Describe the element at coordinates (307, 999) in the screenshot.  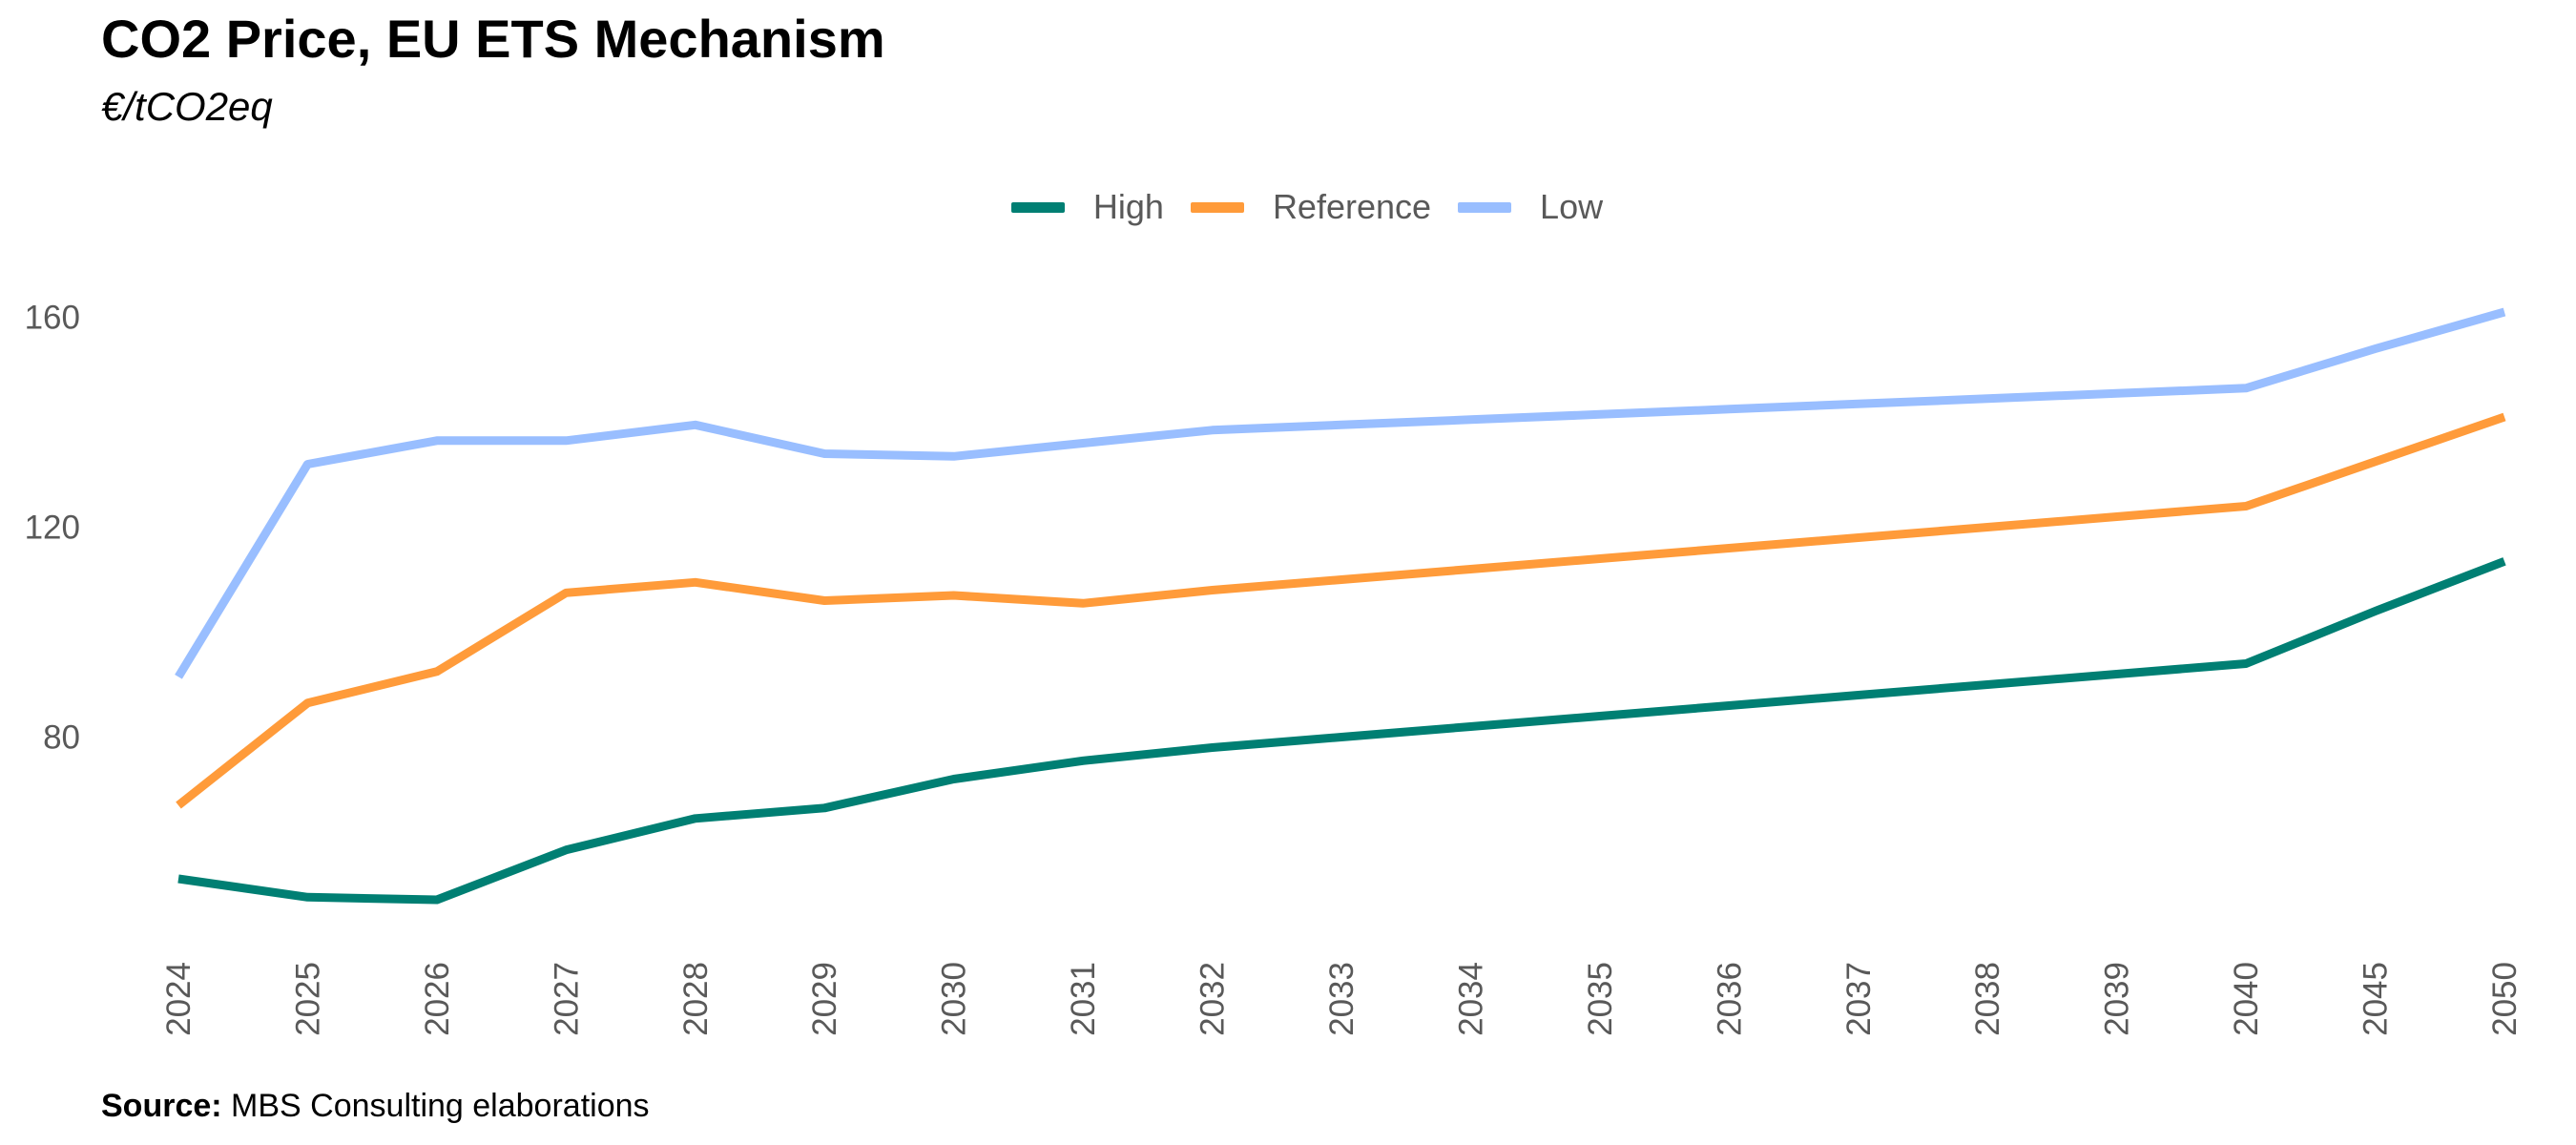
I see `x-tick-label: 2025` at that location.